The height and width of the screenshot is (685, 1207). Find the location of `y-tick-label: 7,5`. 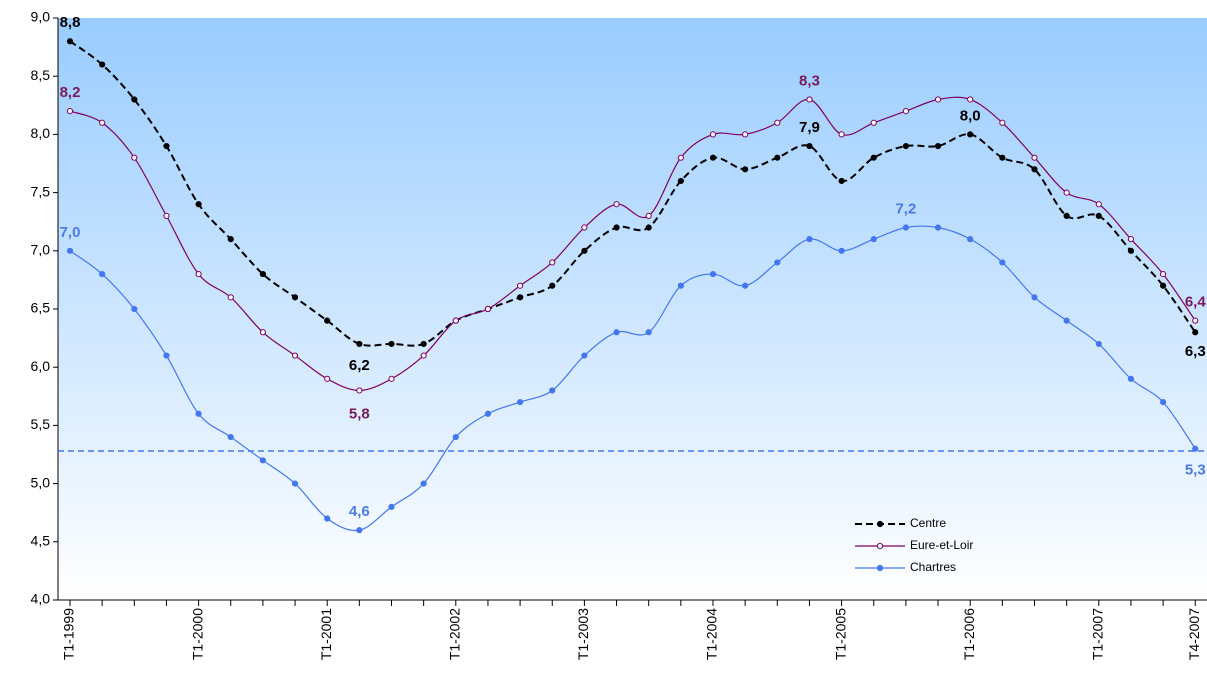

y-tick-label: 7,5 is located at coordinates (41, 191).